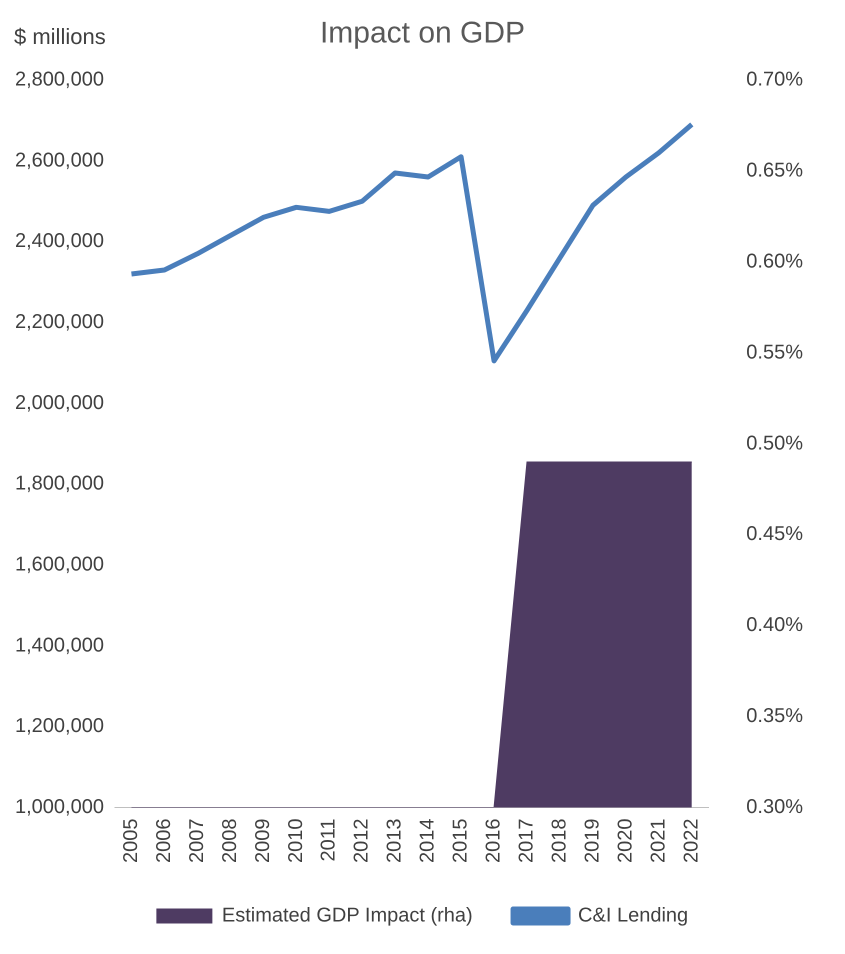 The height and width of the screenshot is (954, 845). Describe the element at coordinates (423, 33) in the screenshot. I see `chart-title: Impact on GDP` at that location.